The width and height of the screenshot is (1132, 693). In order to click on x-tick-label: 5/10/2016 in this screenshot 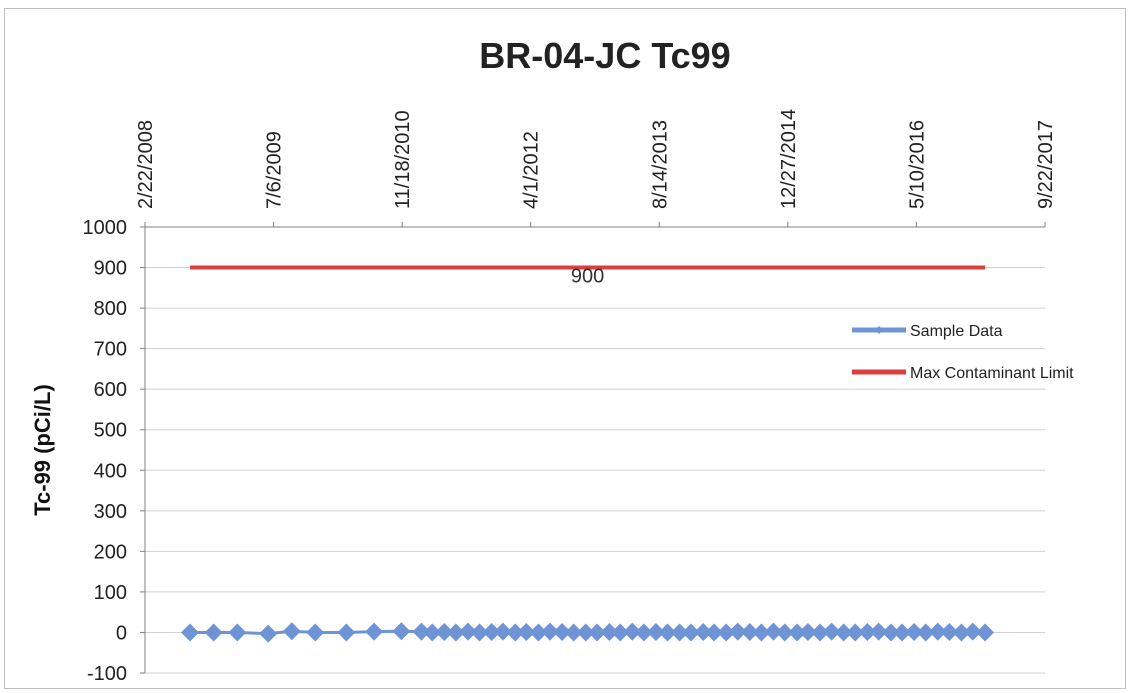, I will do `click(917, 164)`.